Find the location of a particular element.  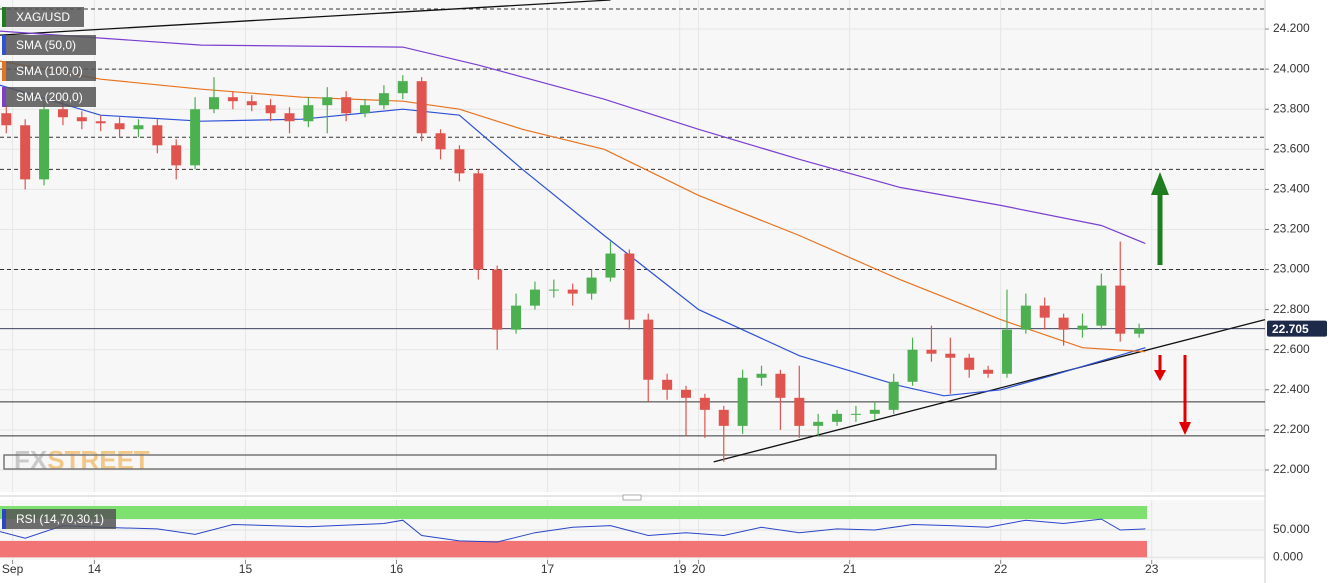

pane-resize-handle is located at coordinates (632, 497).